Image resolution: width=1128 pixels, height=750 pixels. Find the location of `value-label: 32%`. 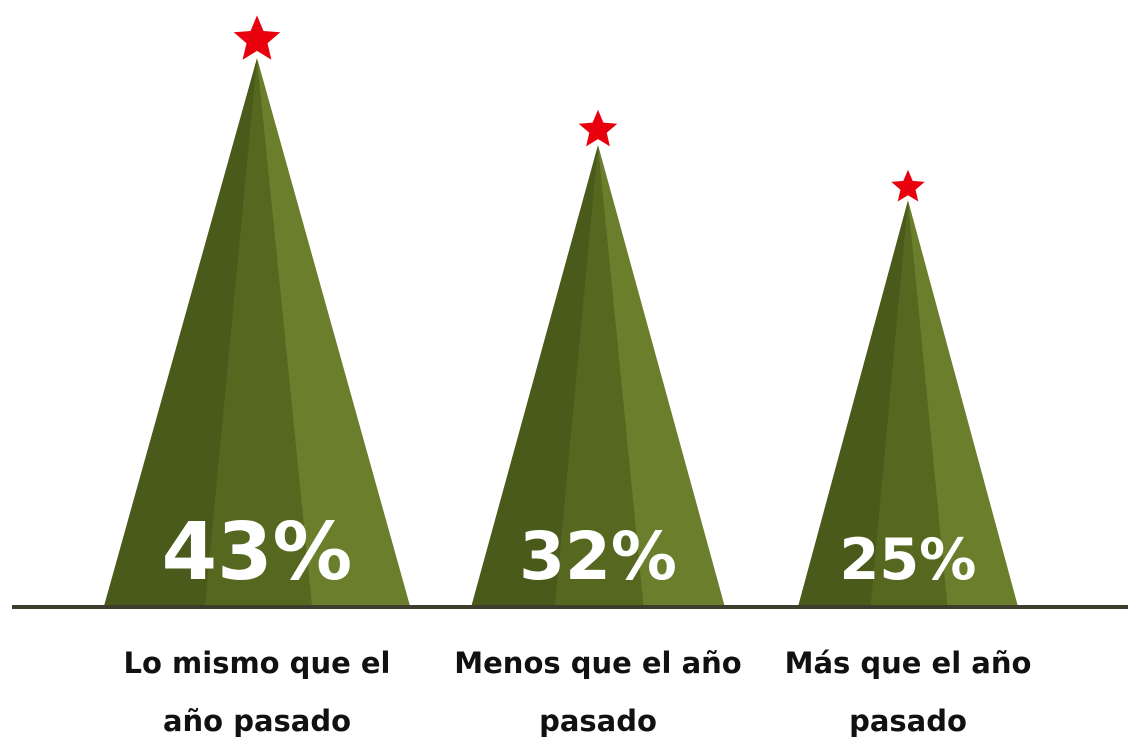

value-label: 32% is located at coordinates (598, 556).